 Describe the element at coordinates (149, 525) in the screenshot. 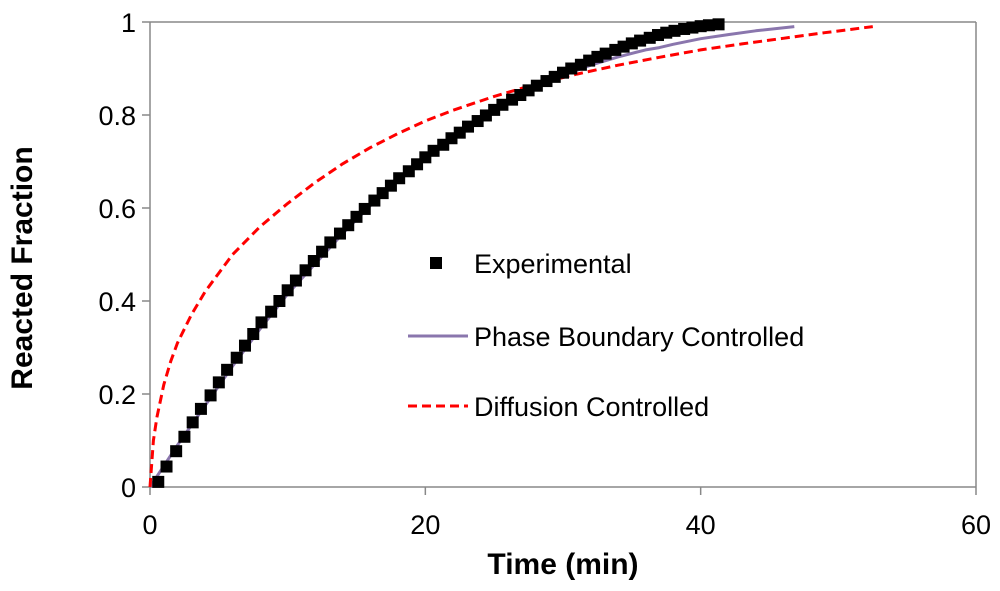

I see `x-tick-label: 0` at that location.